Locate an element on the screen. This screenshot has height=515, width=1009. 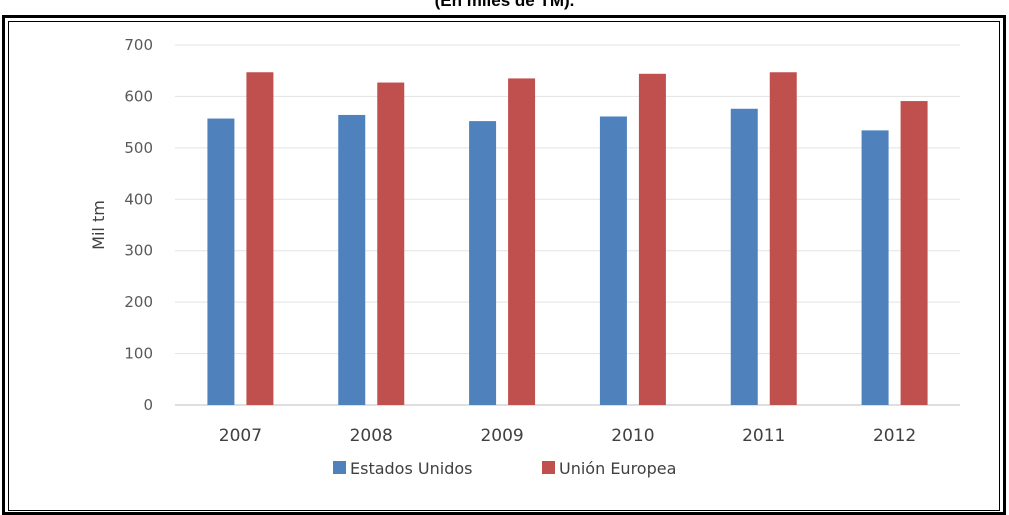
y-tick-label: 600 is located at coordinates (138, 96).